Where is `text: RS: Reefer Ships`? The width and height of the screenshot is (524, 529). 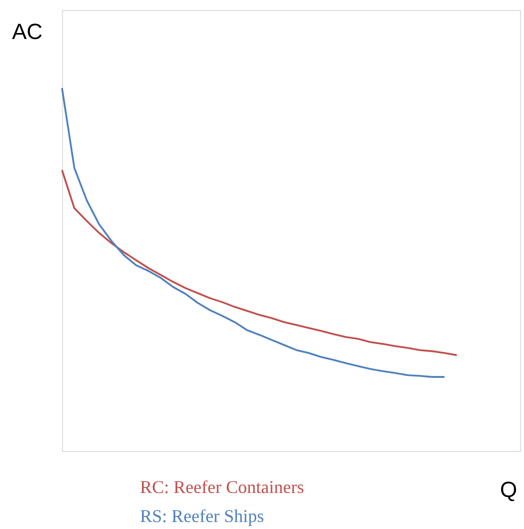 text: RS: Reefer Ships is located at coordinates (202, 516).